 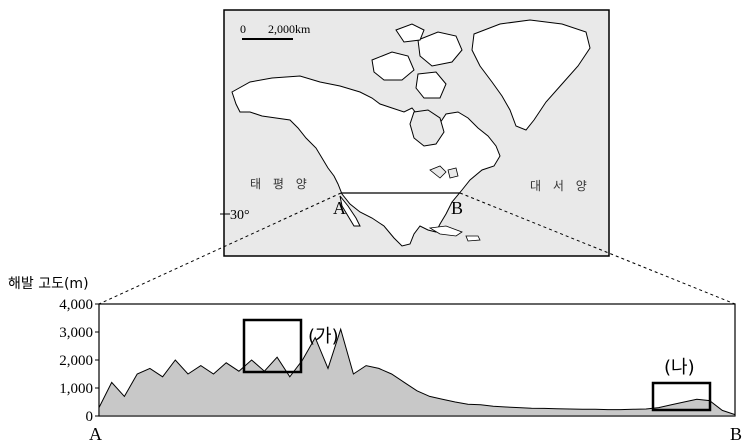 What do you see at coordinates (457, 208) in the screenshot?
I see `map-point-b: B` at bounding box center [457, 208].